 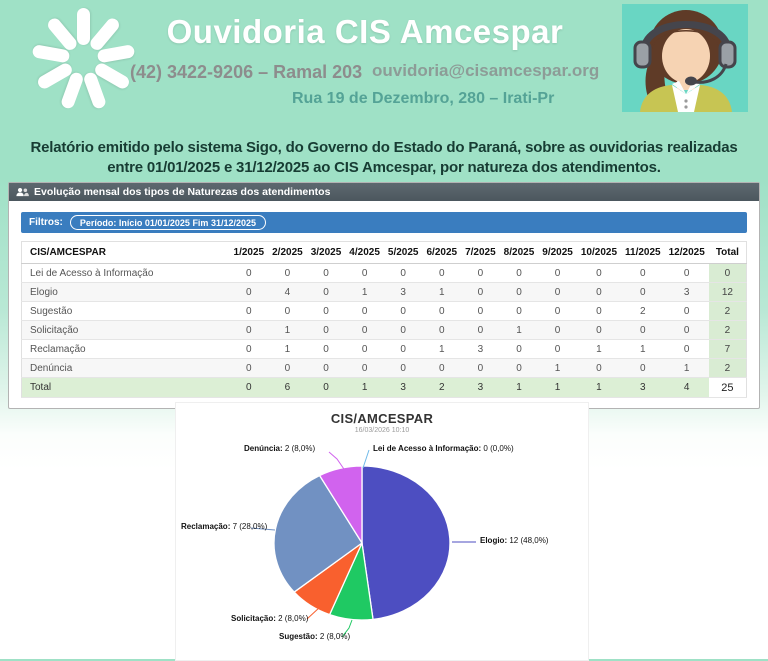 What do you see at coordinates (519, 252) in the screenshot?
I see `column-header: 8/2025` at bounding box center [519, 252].